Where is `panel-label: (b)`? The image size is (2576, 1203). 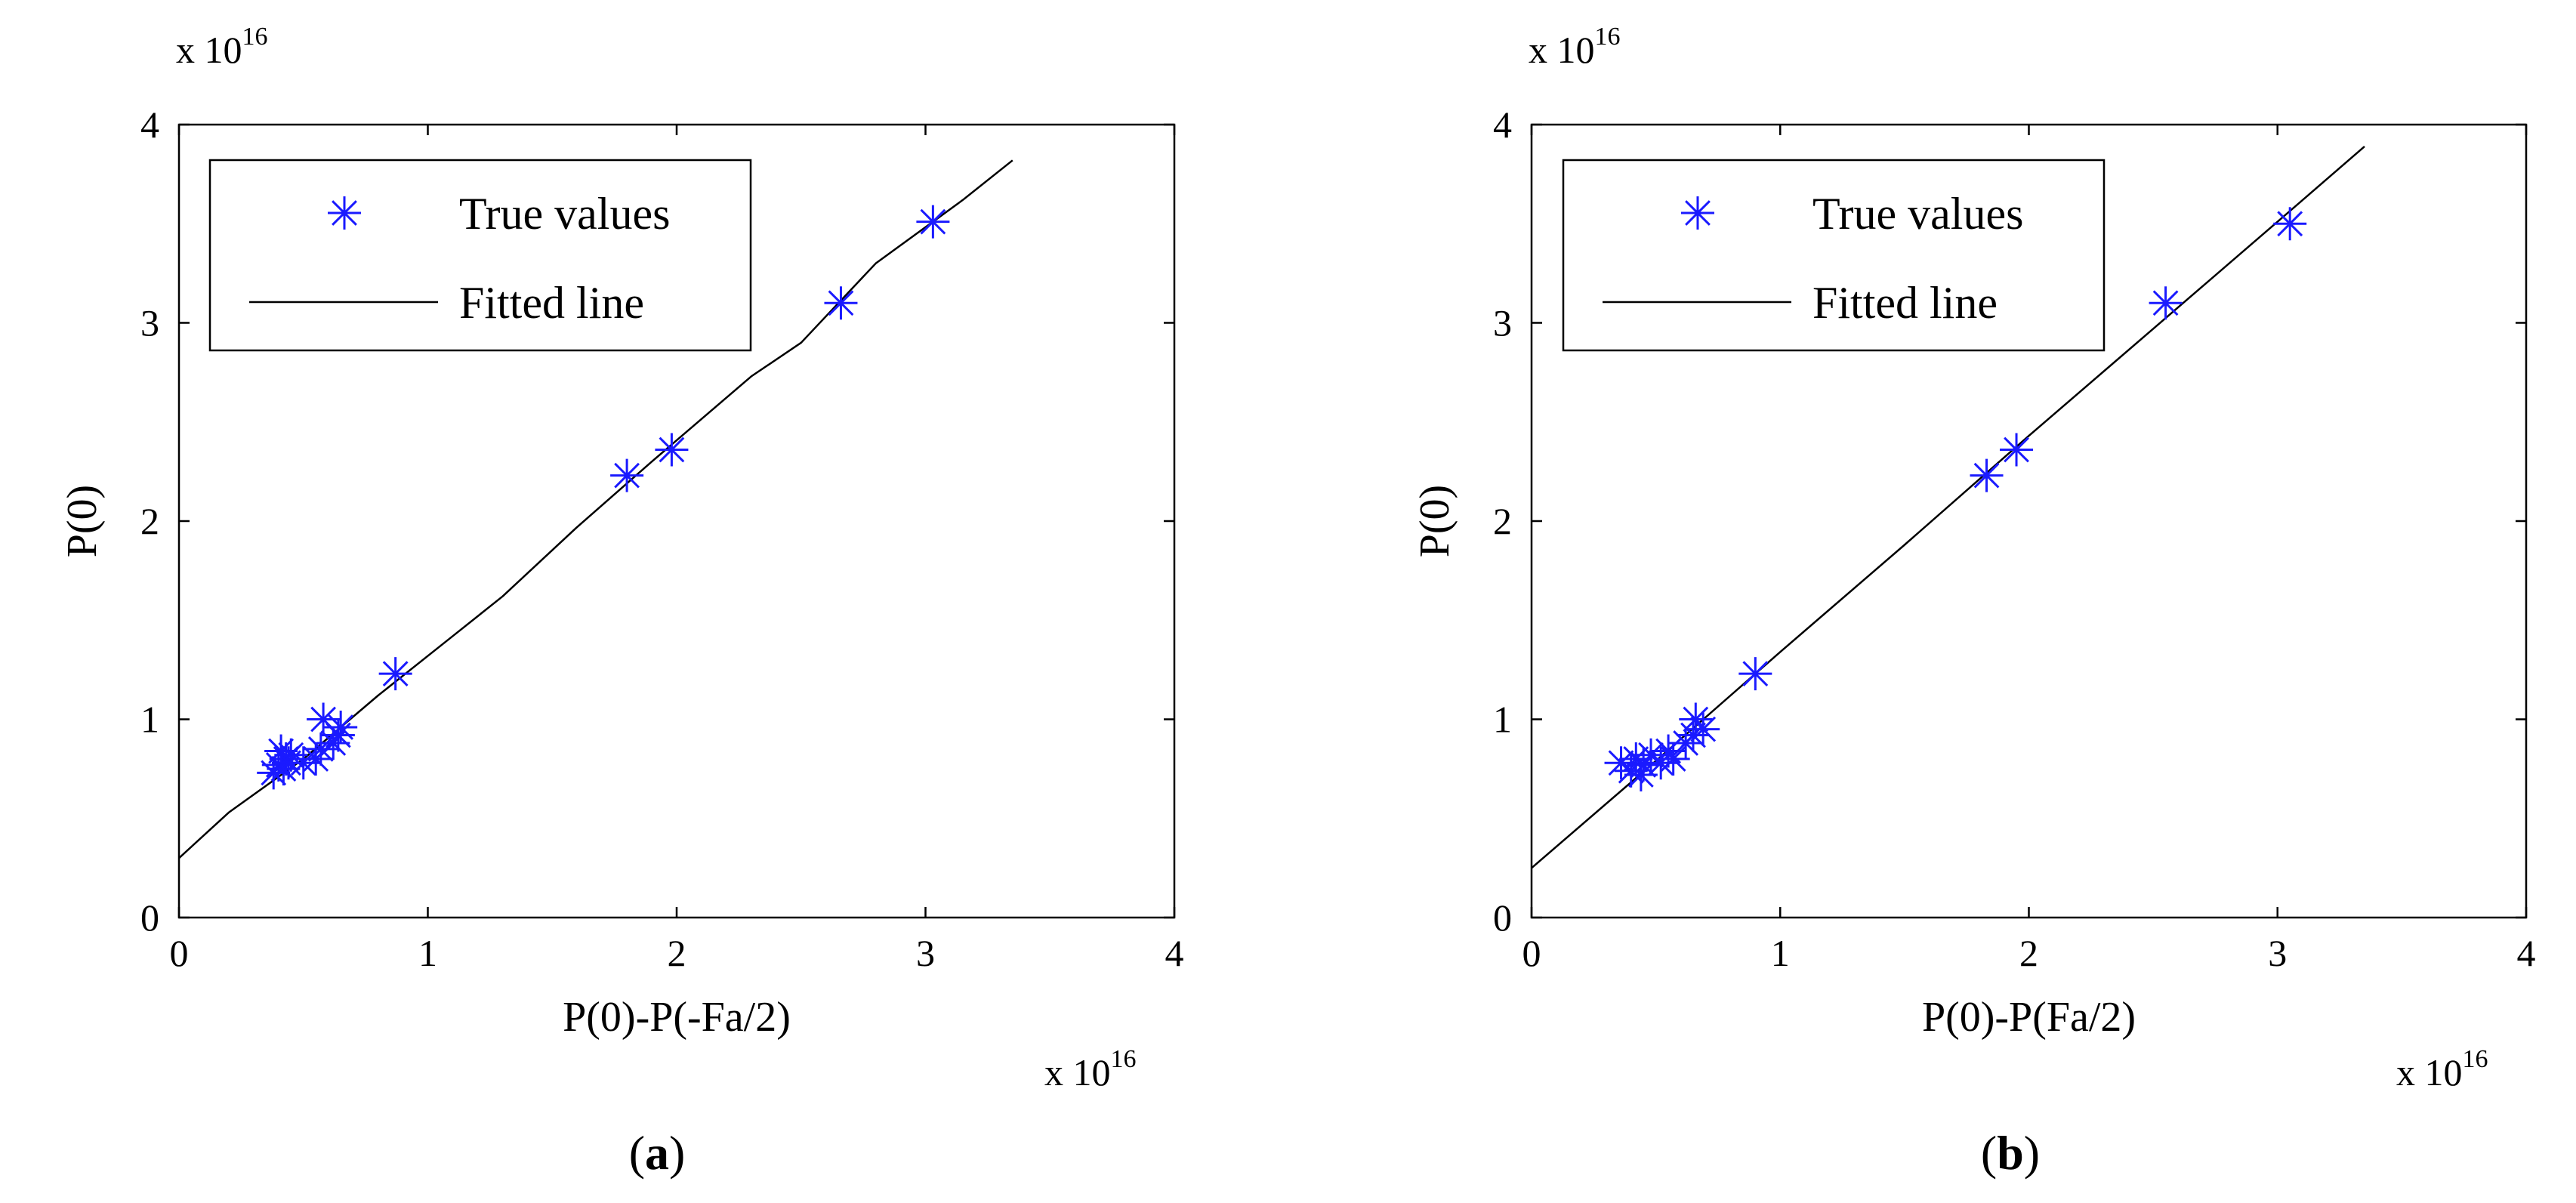 panel-label: (b) is located at coordinates (2010, 1153).